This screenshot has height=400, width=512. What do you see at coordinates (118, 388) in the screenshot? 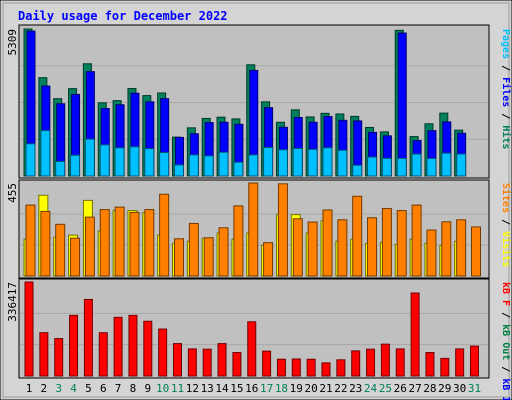
I see `day-label: 7` at bounding box center [118, 388].